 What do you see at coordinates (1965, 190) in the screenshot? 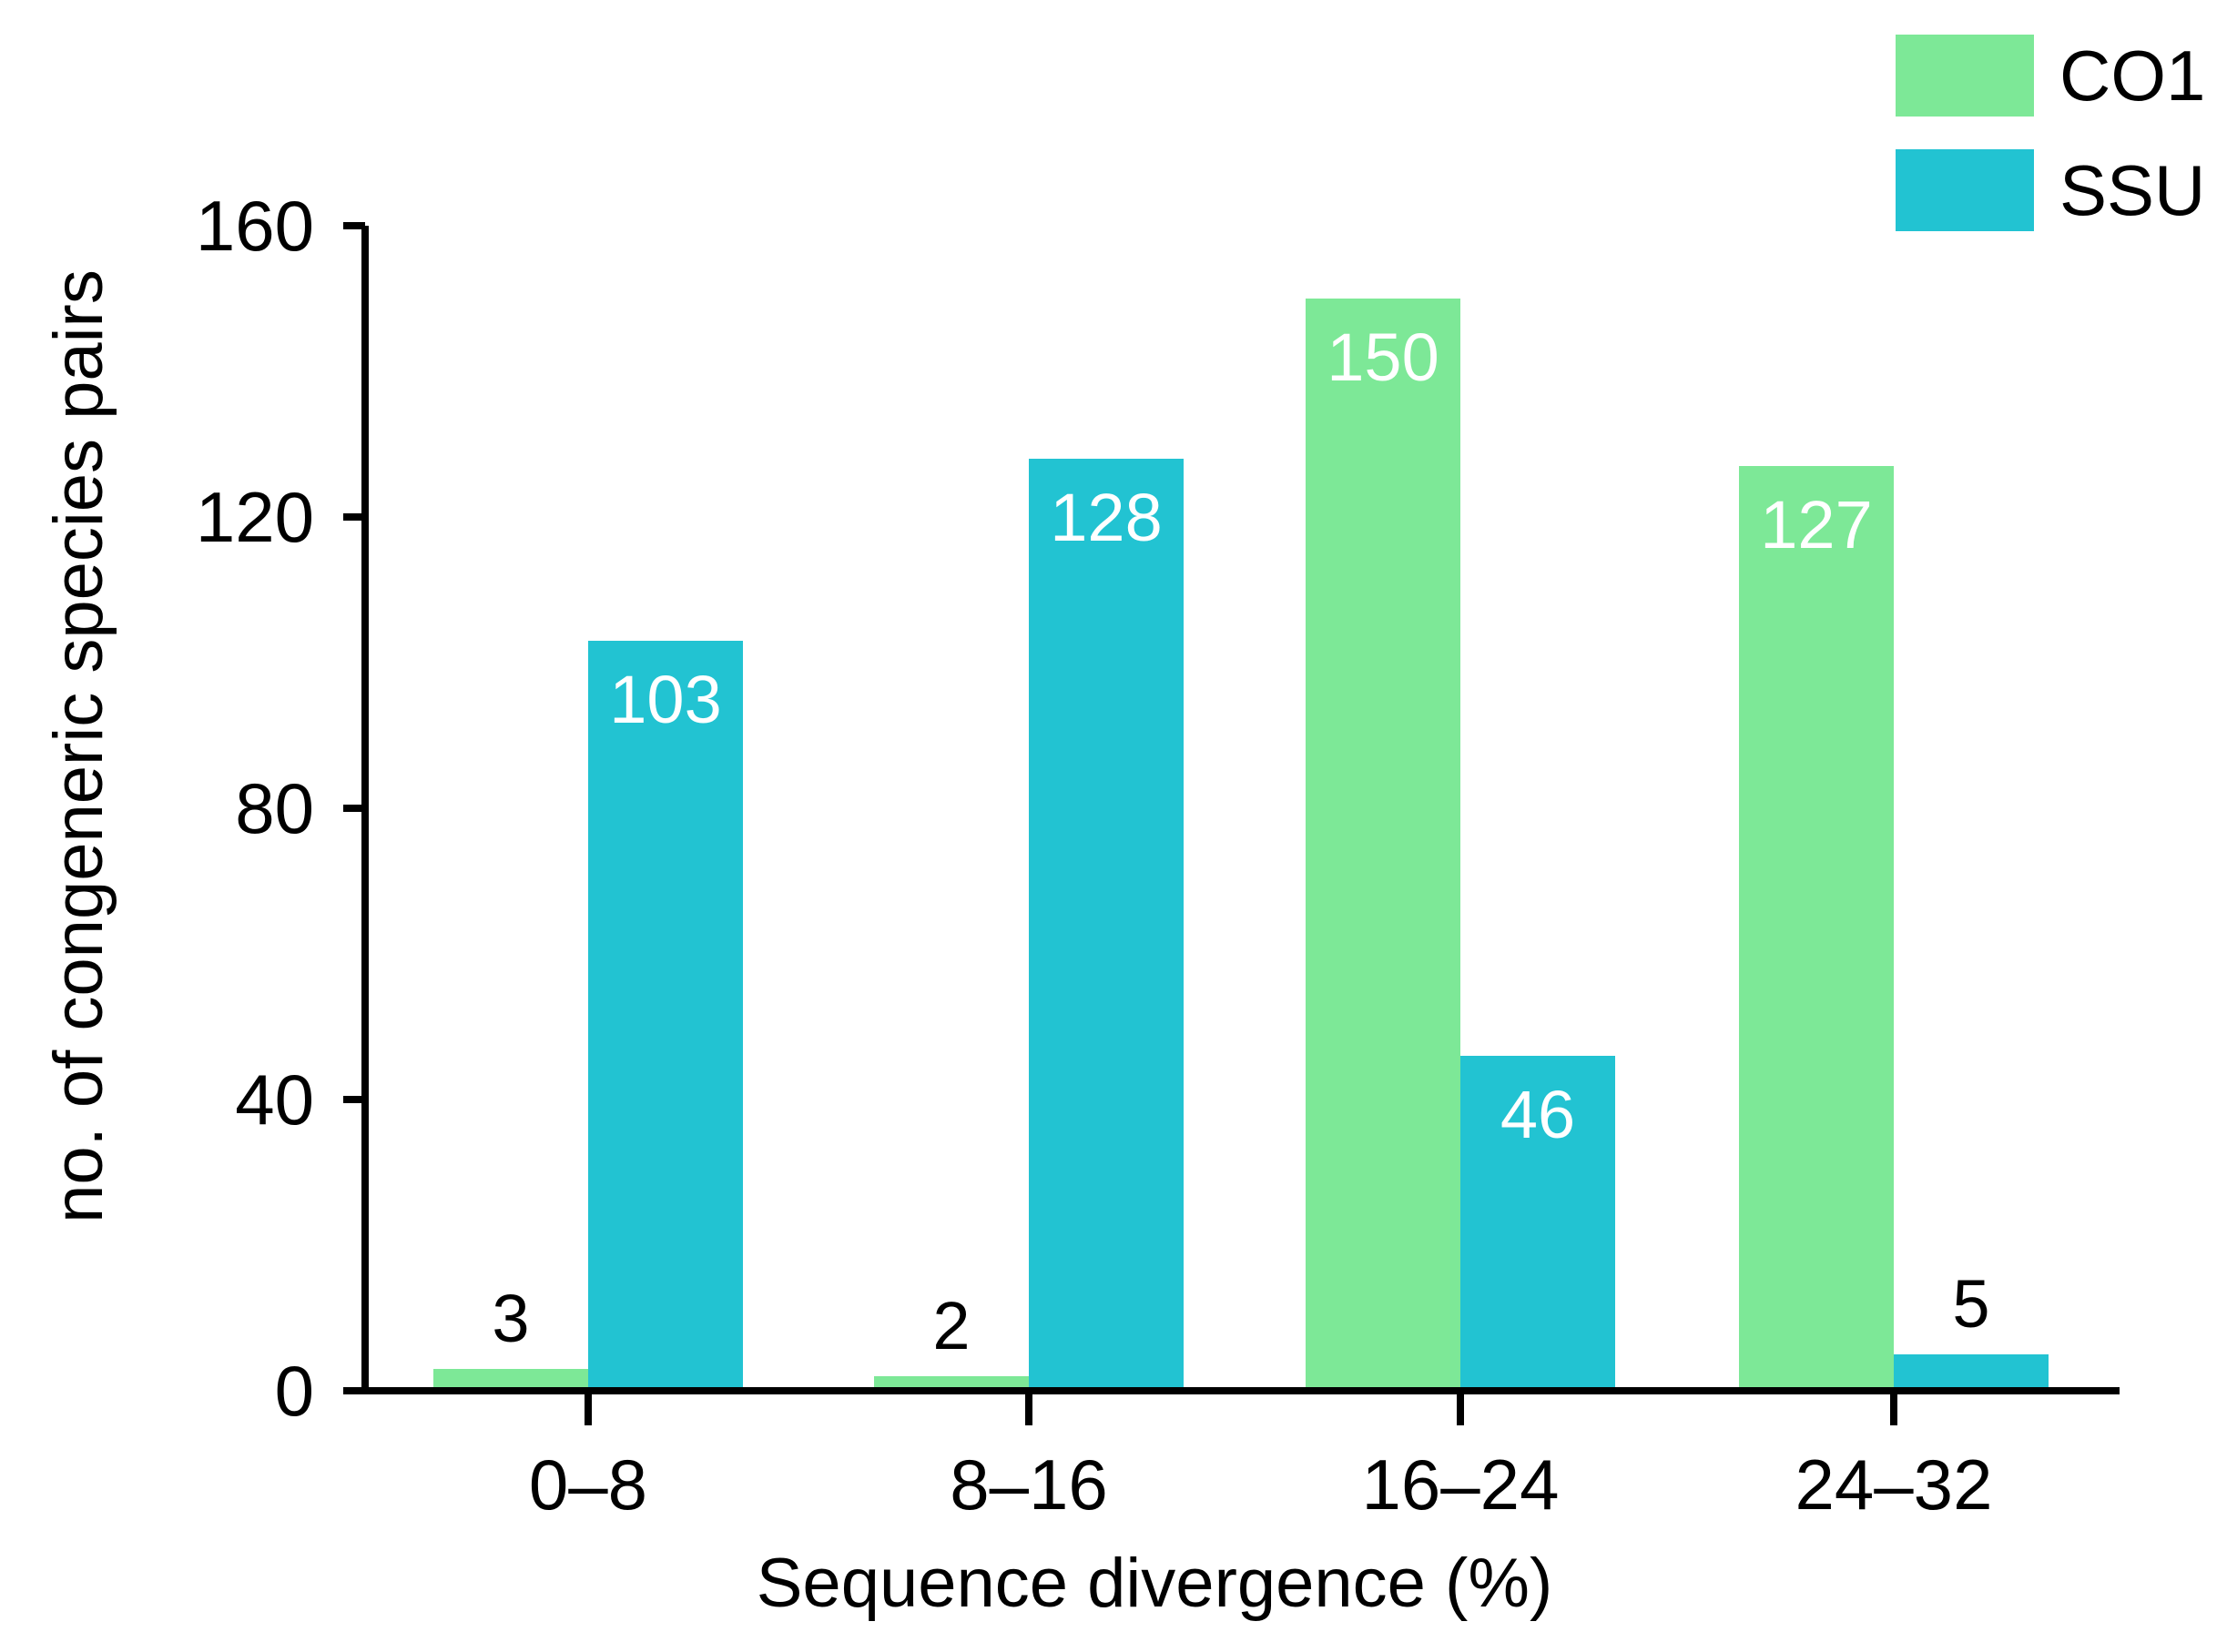
I see `legend-swatch-ssu` at bounding box center [1965, 190].